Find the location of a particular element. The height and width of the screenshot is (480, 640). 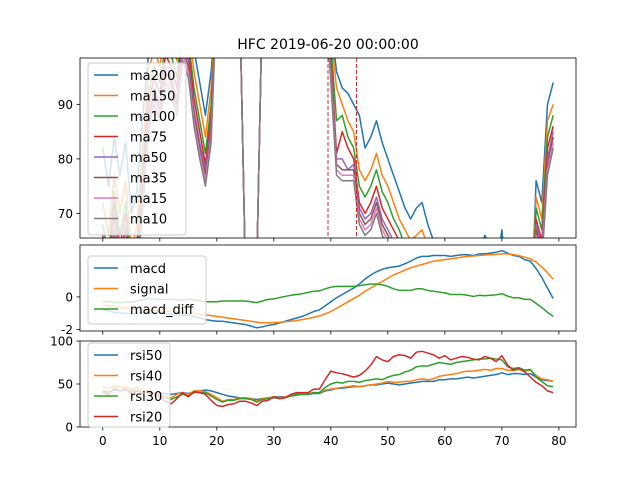

legend-label: ma15 is located at coordinates (148, 199).